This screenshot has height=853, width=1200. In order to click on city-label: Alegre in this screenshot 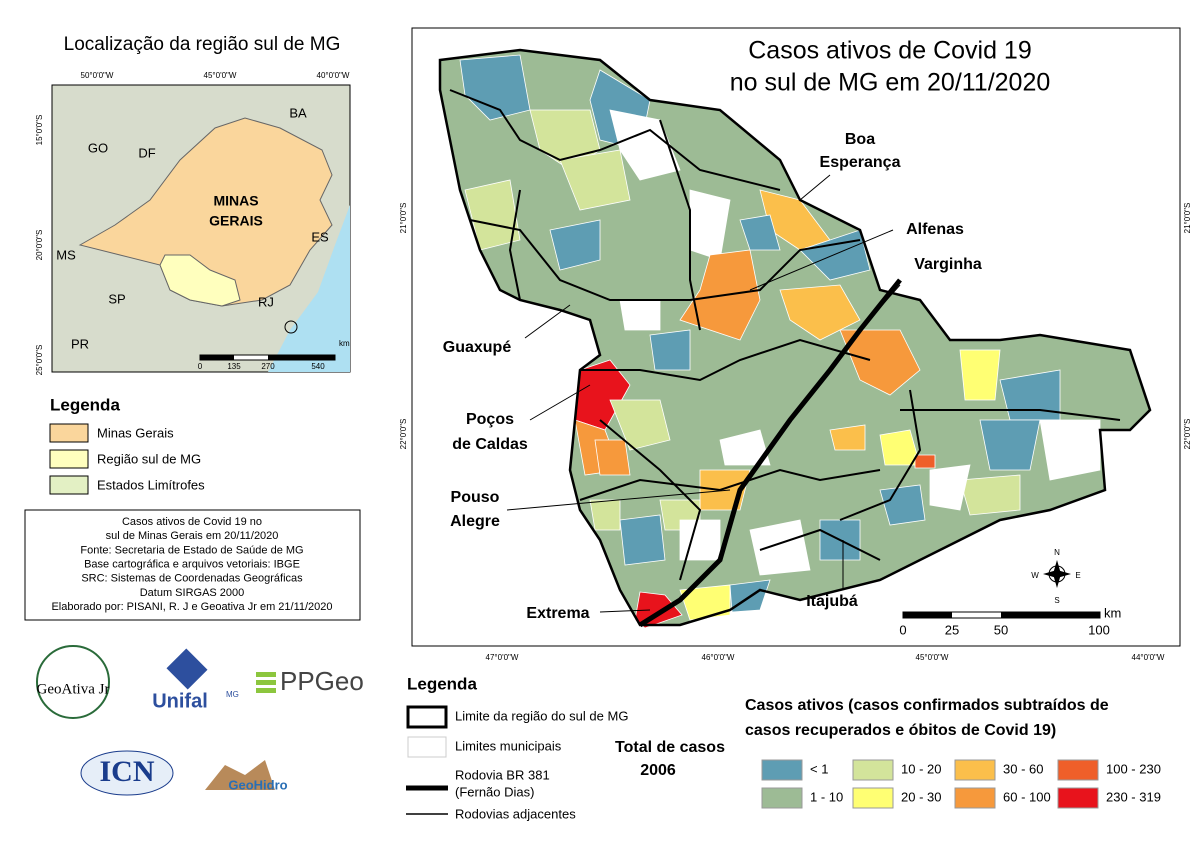, I will do `click(475, 521)`.